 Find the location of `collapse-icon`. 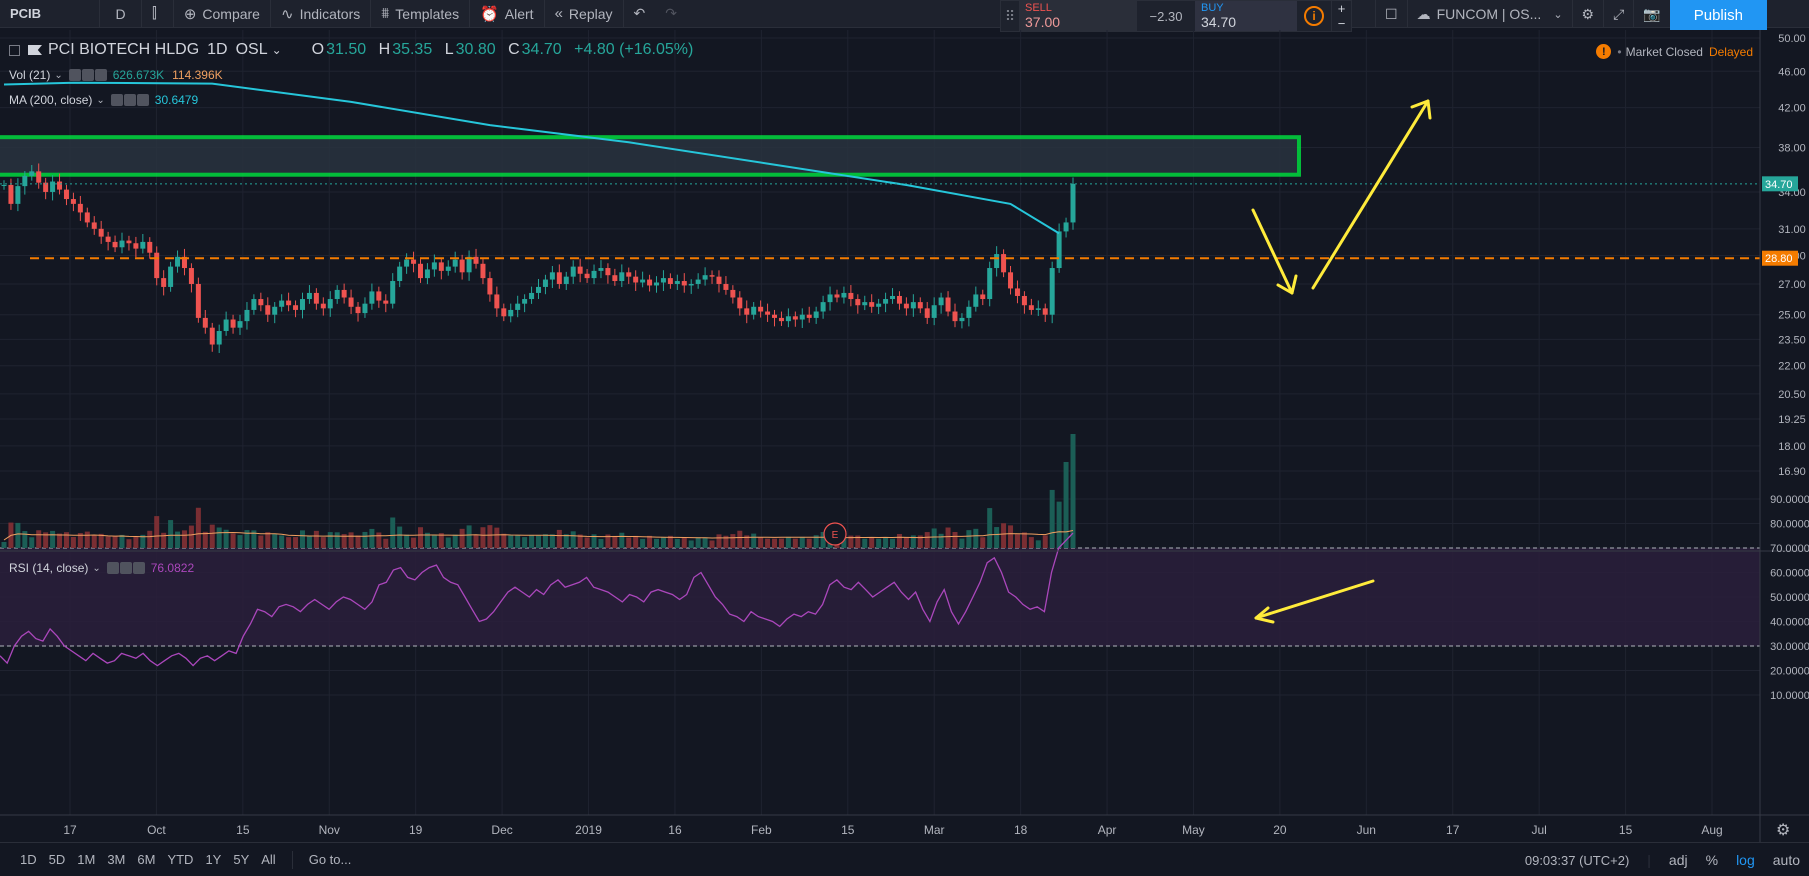

collapse-icon is located at coordinates (14, 50).